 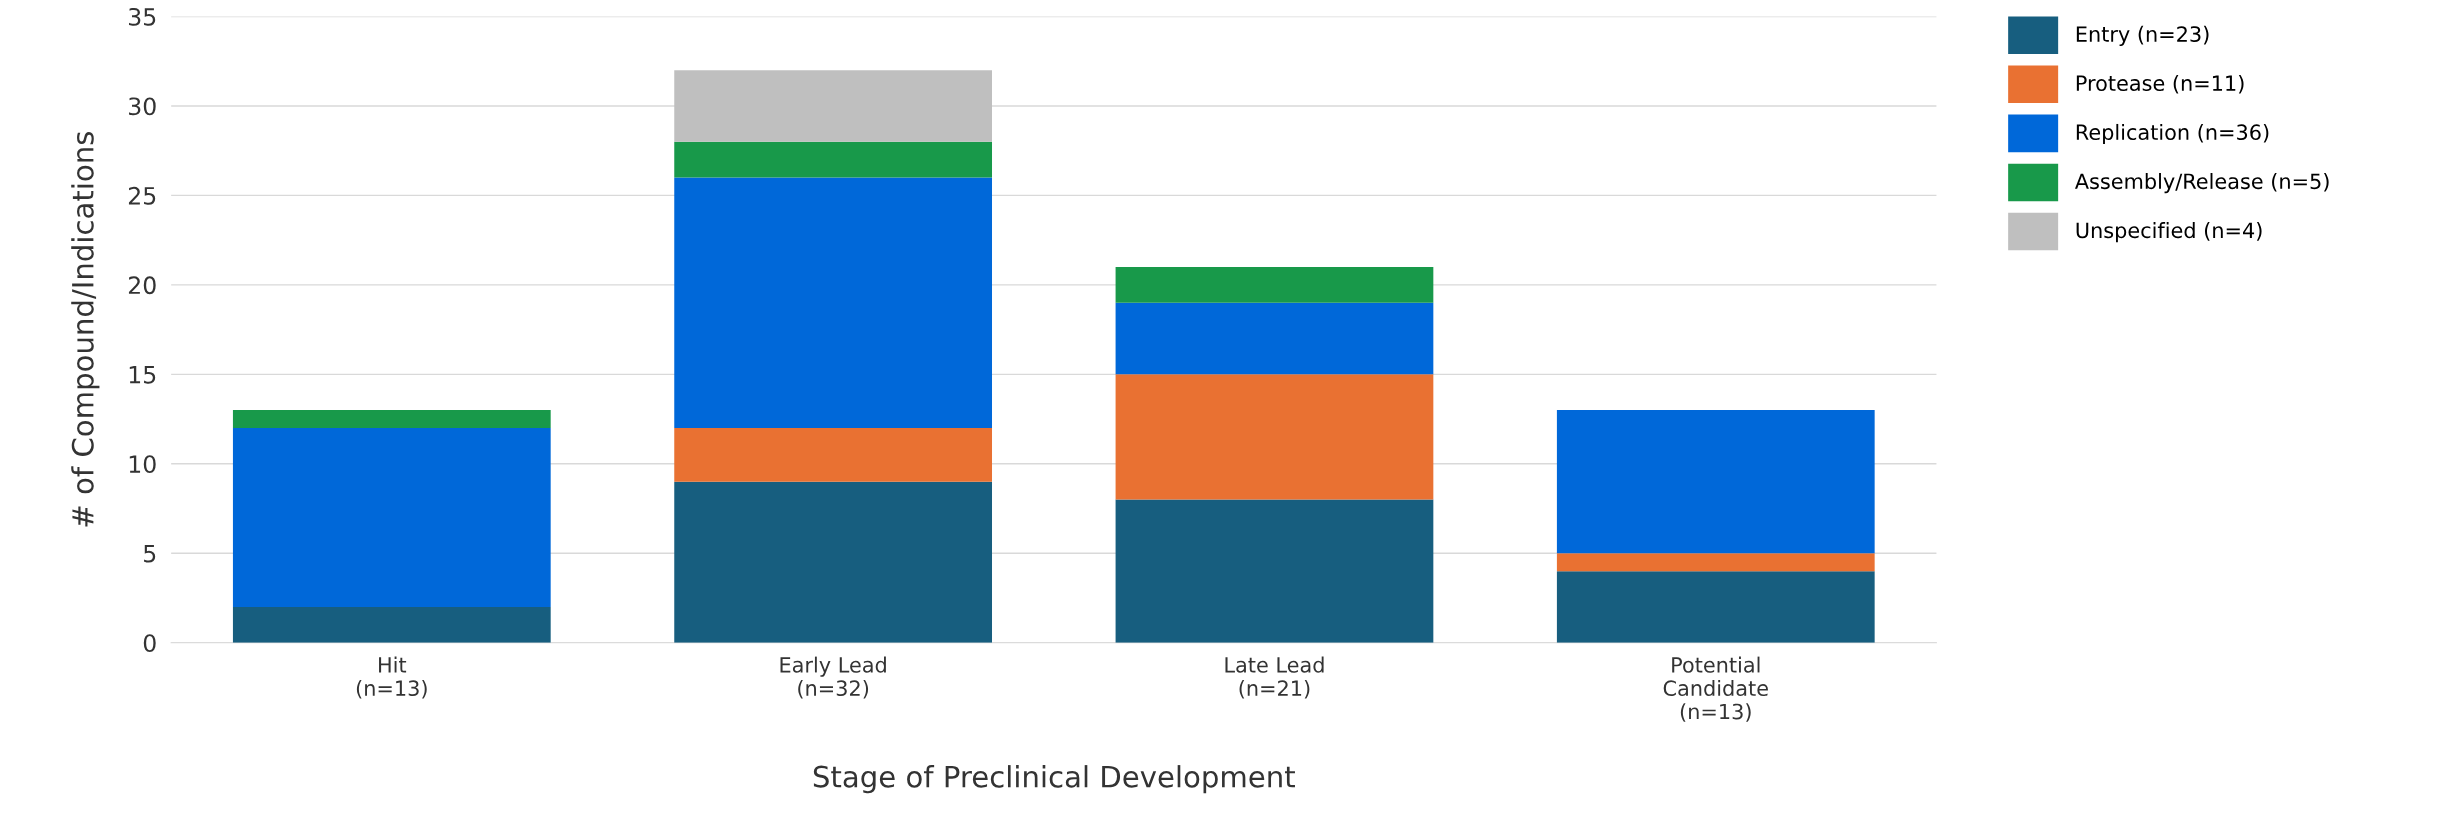 I want to click on y-tick-label: 0, so click(x=149, y=643).